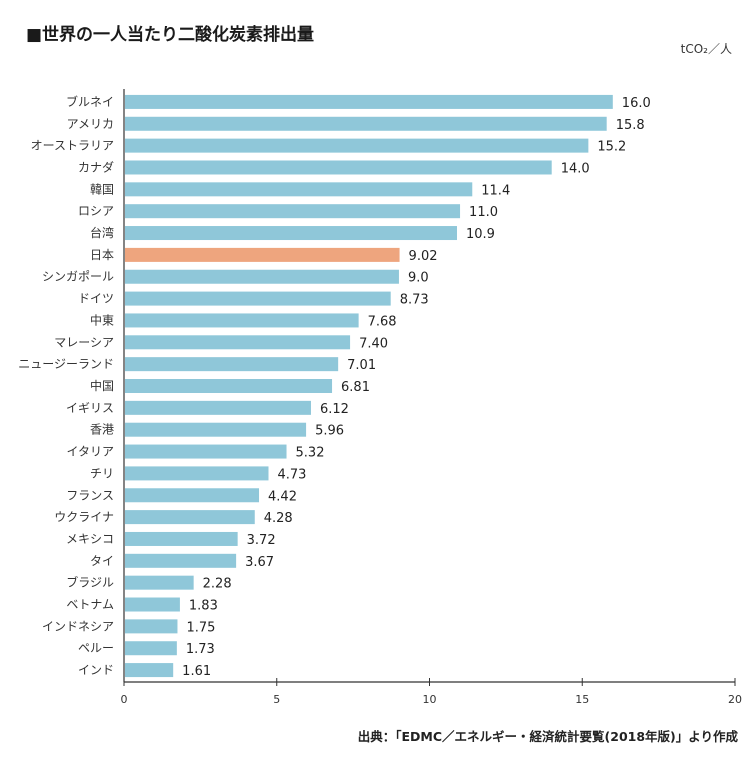 Image resolution: width=744 pixels, height=765 pixels. I want to click on category-label: ウクライナ, so click(84, 517).